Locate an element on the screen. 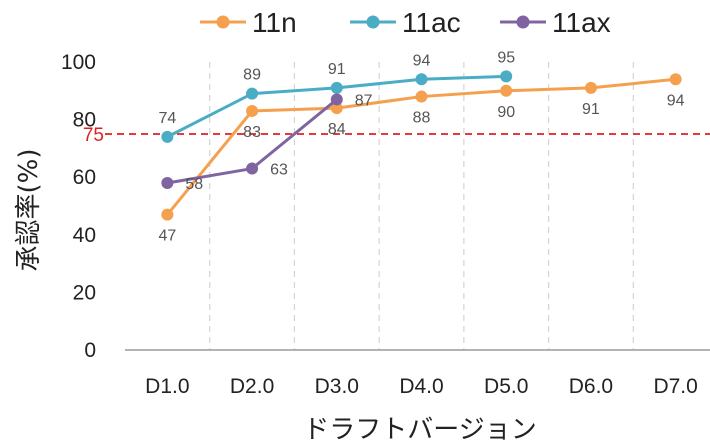  x-tick-label: D2.0 is located at coordinates (252, 386).